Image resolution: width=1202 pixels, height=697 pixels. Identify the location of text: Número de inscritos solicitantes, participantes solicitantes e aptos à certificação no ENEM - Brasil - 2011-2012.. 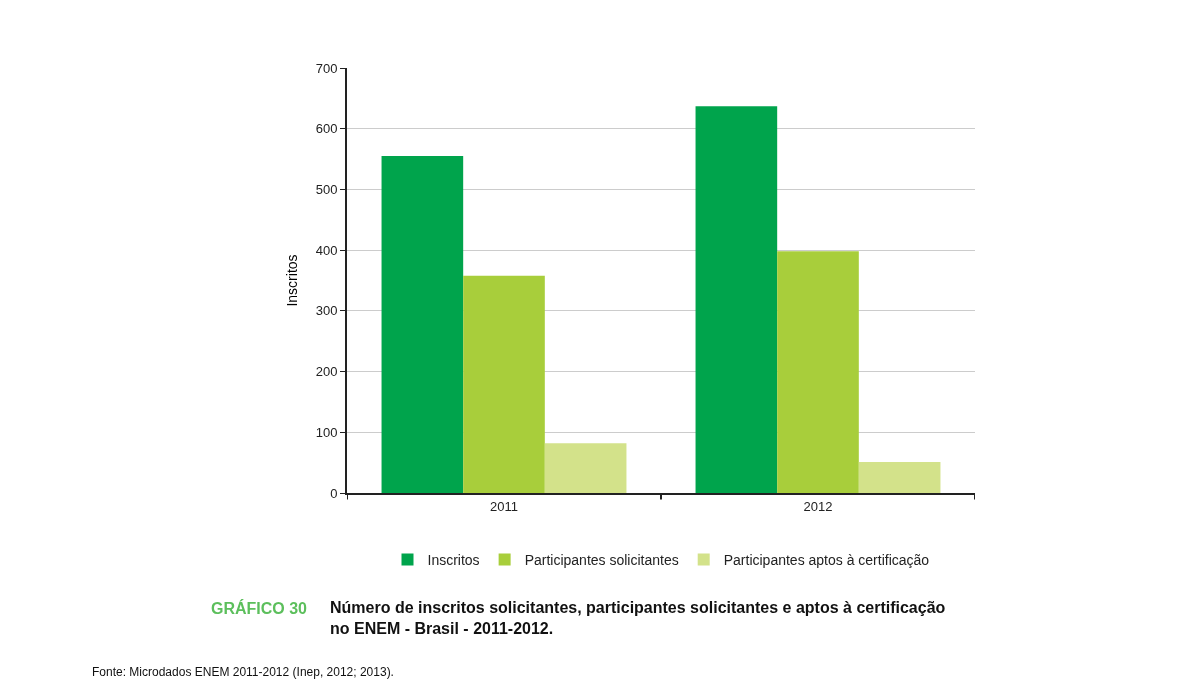
(638, 618).